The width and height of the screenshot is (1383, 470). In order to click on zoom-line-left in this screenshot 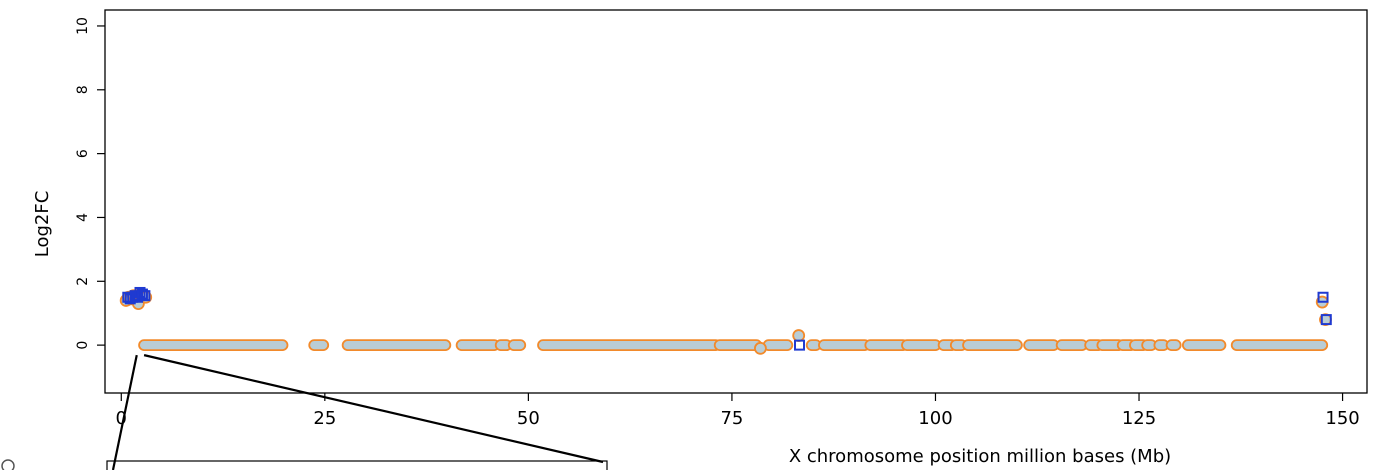, I will do `click(124, 412)`.